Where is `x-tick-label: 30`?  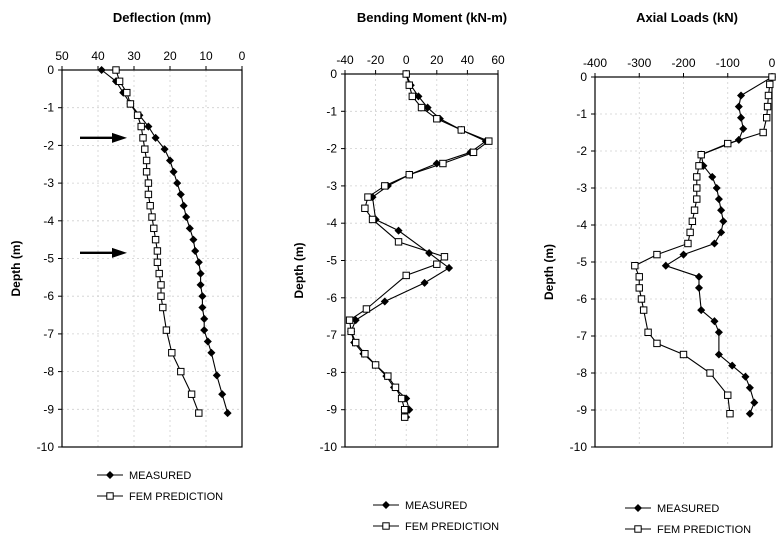 x-tick-label: 30 is located at coordinates (134, 56).